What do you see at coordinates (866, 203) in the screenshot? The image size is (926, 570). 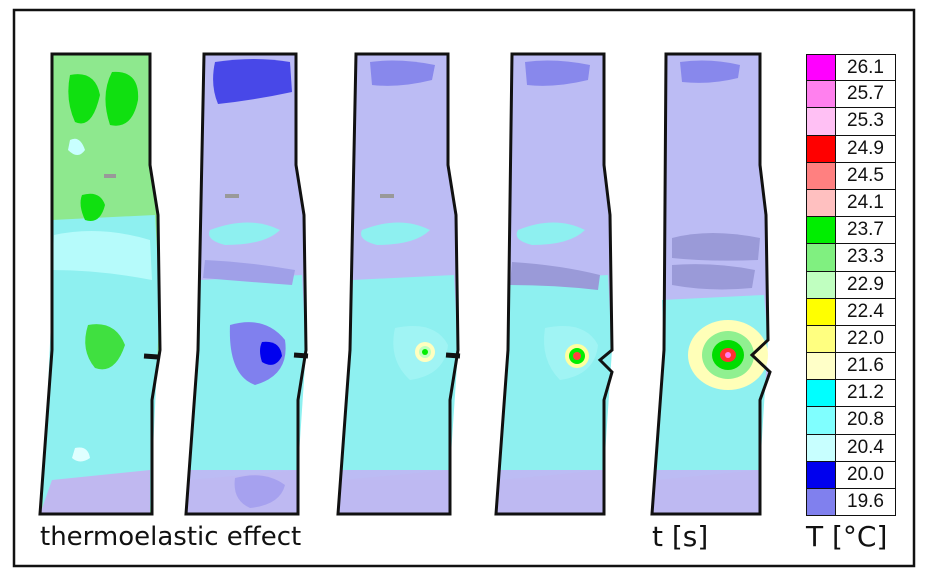 I see `legend-value: 24.1` at bounding box center [866, 203].